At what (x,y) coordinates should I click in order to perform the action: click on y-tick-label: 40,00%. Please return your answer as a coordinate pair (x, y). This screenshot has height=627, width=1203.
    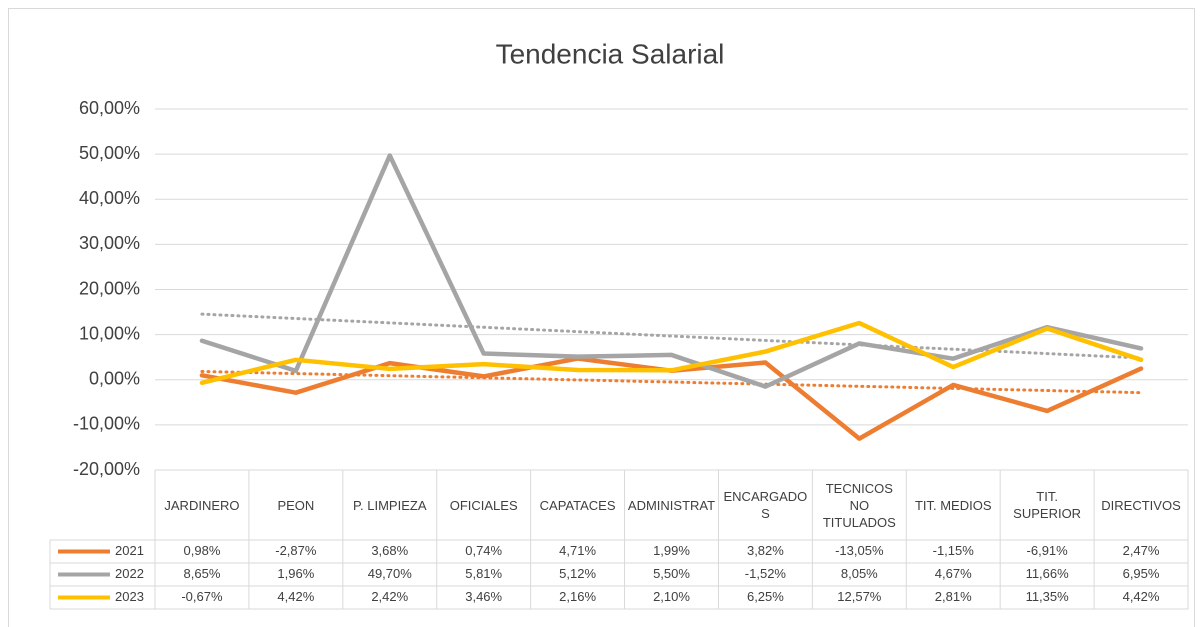
    Looking at the image, I should click on (109, 198).